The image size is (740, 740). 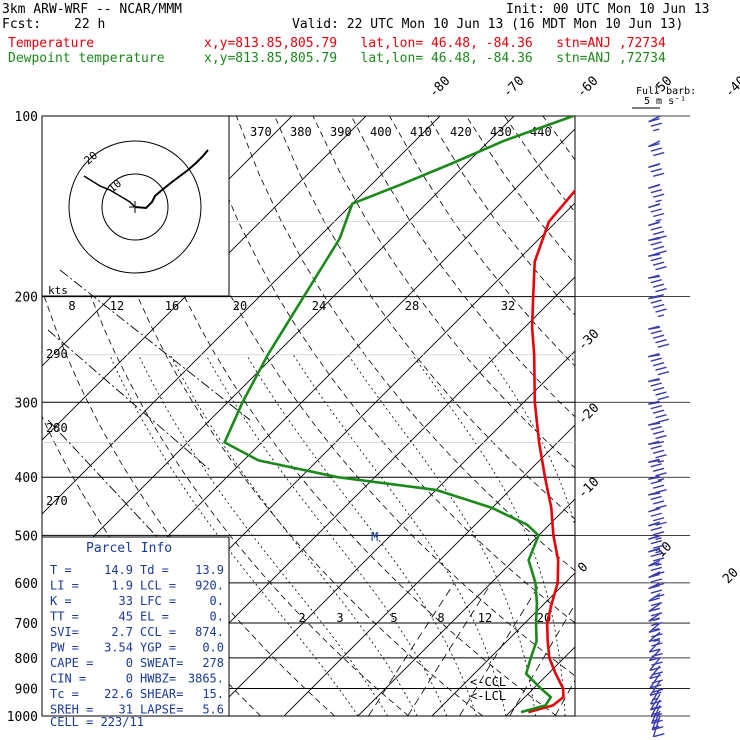 I want to click on parcel-value: 874., so click(x=209, y=632).